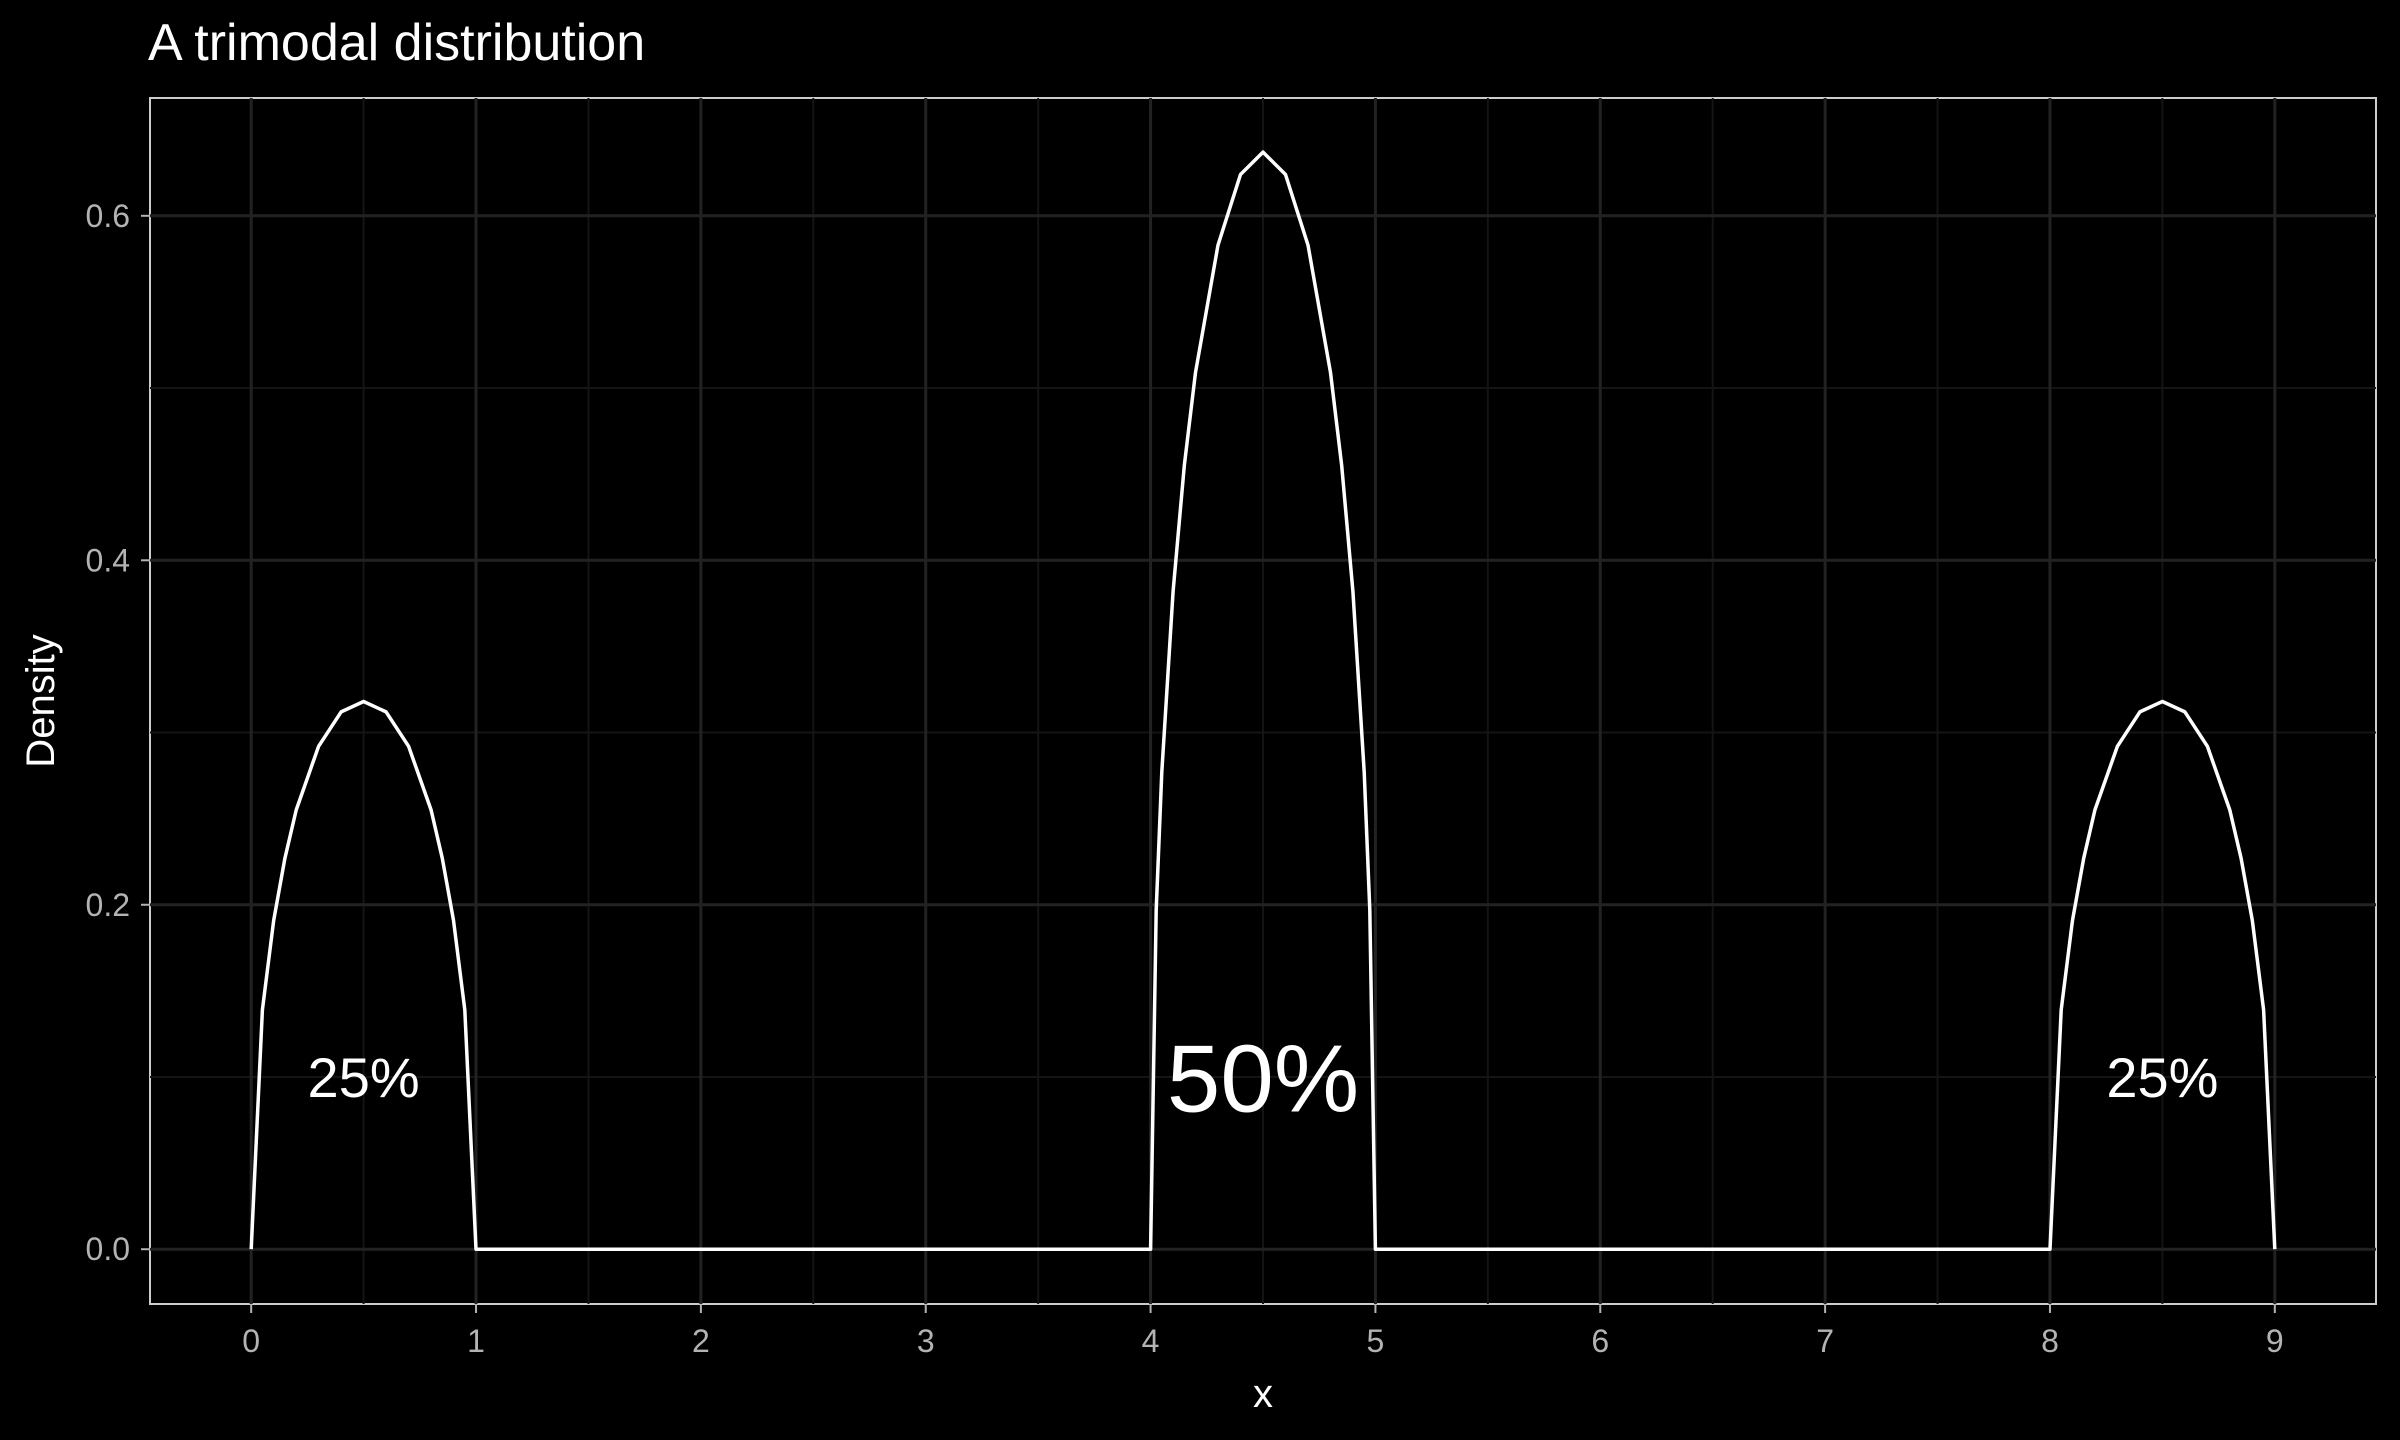 This screenshot has width=2400, height=1440. Describe the element at coordinates (926, 1341) in the screenshot. I see `x-tick-label: 3` at that location.